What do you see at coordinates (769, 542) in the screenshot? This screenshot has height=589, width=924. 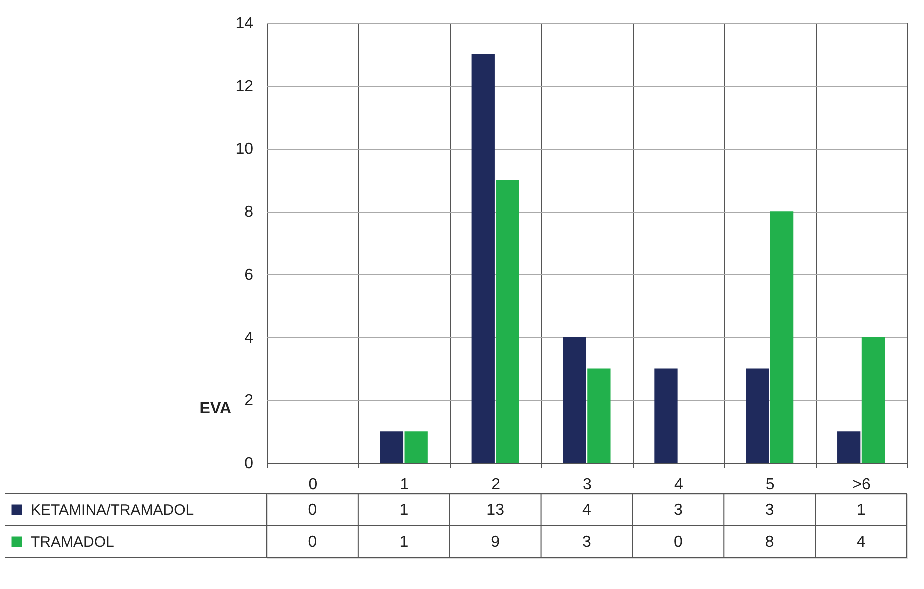 I see `data-label: 8` at bounding box center [769, 542].